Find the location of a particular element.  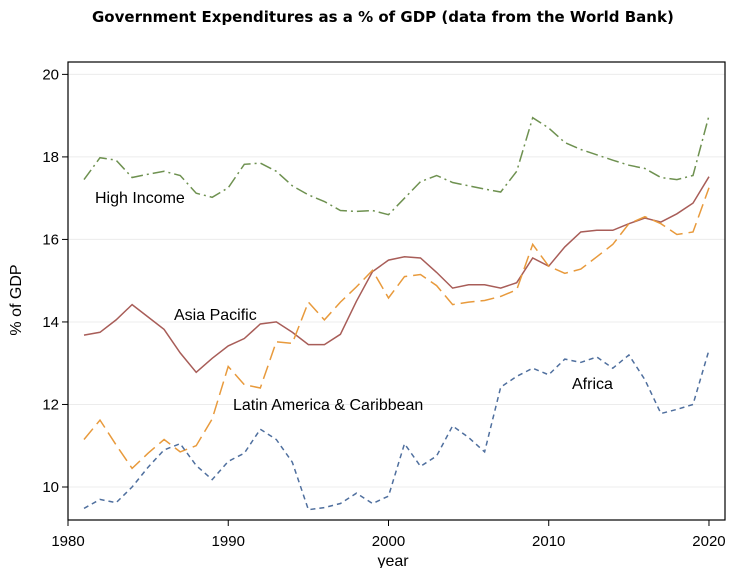

series-label-africa: Africa is located at coordinates (592, 384).